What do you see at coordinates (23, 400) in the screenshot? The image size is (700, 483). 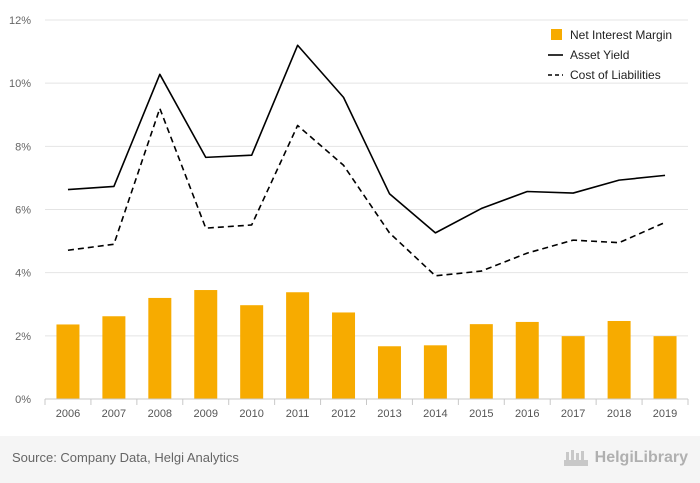 I see `y-tick-label: 0%` at bounding box center [23, 400].